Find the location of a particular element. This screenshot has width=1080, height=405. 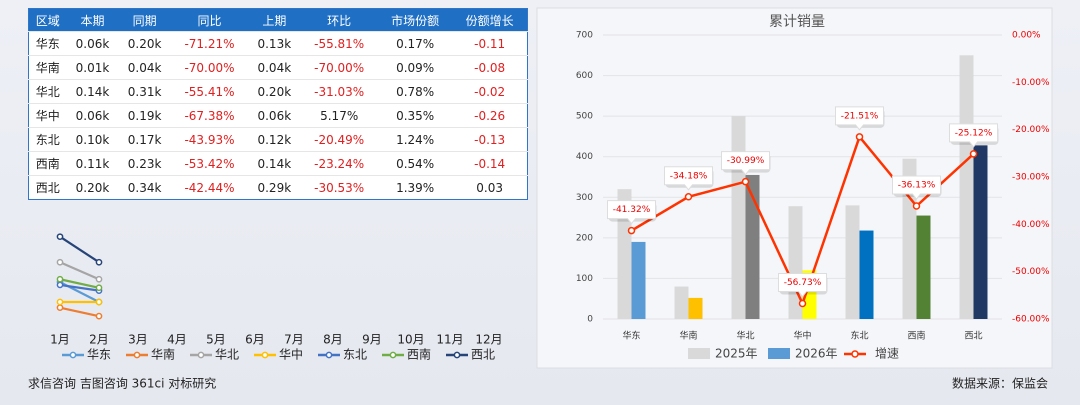

column-header: 市场份额 is located at coordinates (415, 20).